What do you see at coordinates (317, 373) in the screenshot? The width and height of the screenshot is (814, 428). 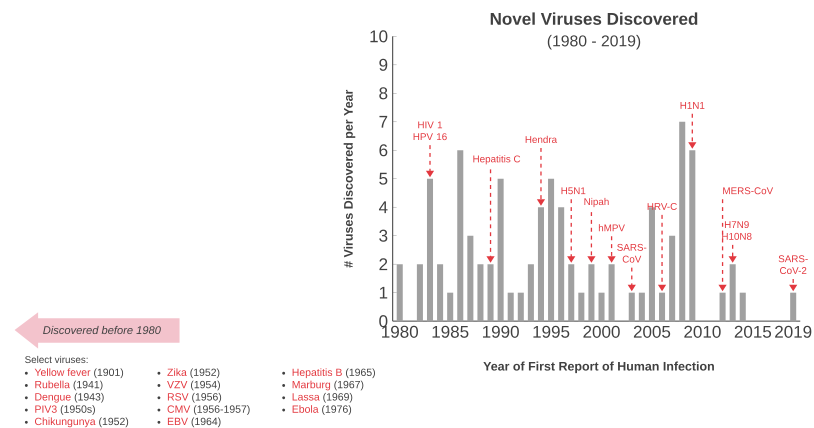 I see `text: Hepatitis B` at bounding box center [317, 373].